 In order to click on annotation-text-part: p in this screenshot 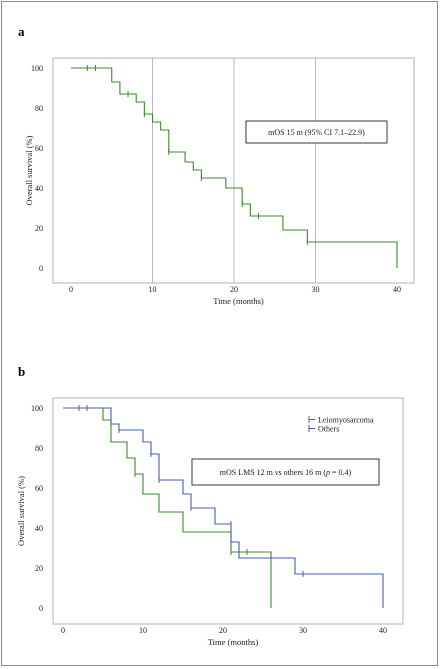, I will do `click(327, 472)`.